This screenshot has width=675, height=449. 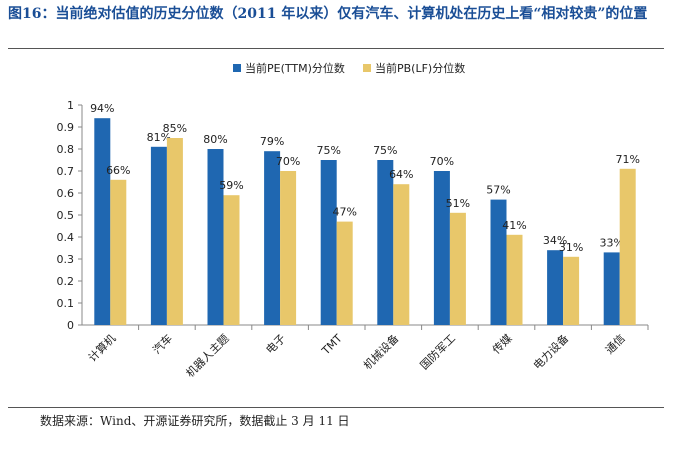 I want to click on pb-data-label: 51%, so click(x=458, y=203).